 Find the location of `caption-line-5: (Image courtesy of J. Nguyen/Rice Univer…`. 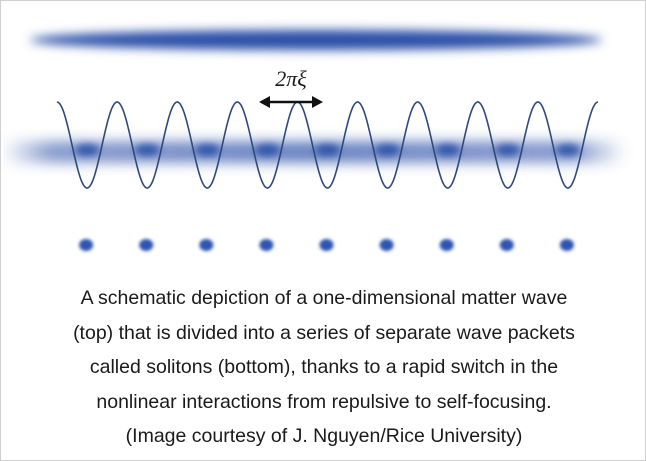

caption-line-5: (Image courtesy of J. Nguyen/Rice Univer… is located at coordinates (324, 436).